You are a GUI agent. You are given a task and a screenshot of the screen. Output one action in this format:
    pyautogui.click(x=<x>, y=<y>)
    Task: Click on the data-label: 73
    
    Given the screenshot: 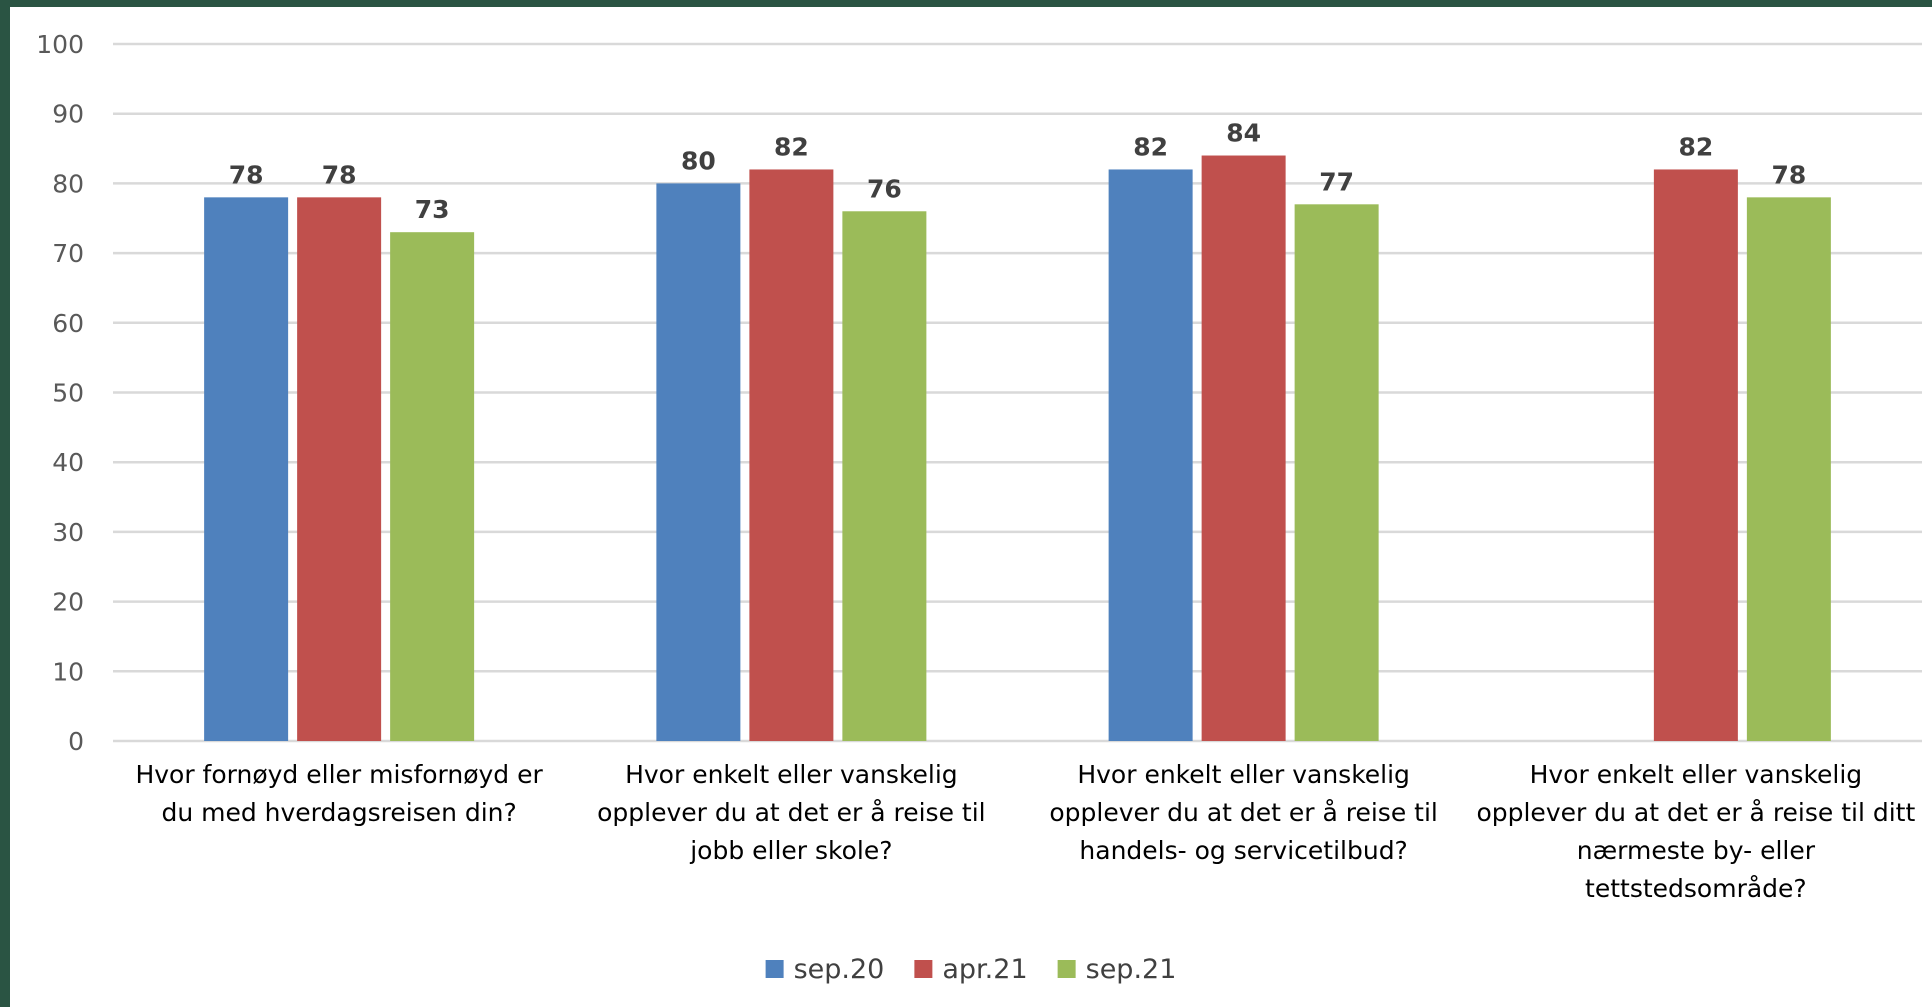 What is the action you would take?
    pyautogui.click(x=432, y=209)
    